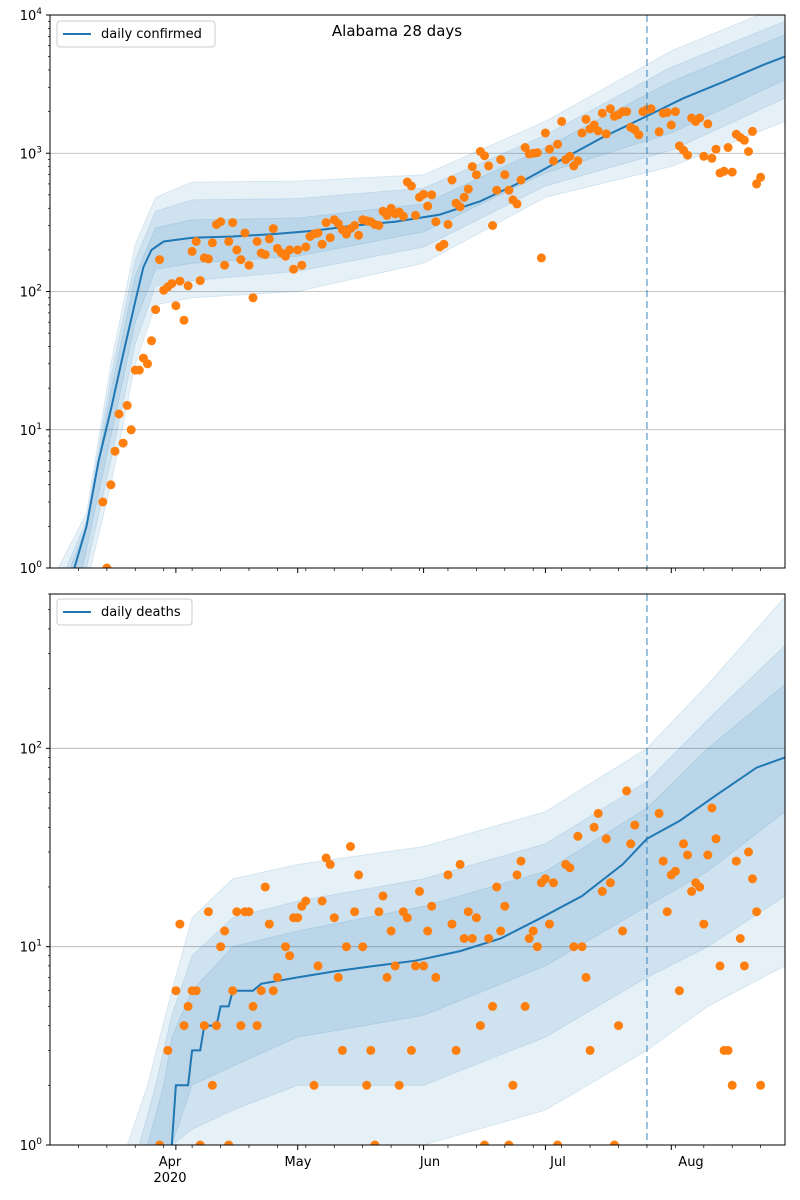  I want to click on legend-box, so click(136, 34).